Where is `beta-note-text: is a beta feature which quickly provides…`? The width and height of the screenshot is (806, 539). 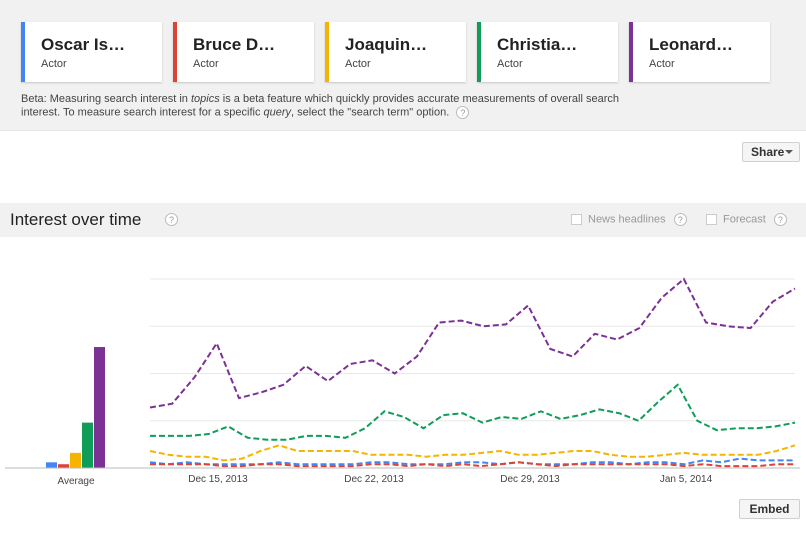 beta-note-text: is a beta feature which quickly provides… is located at coordinates (320, 106).